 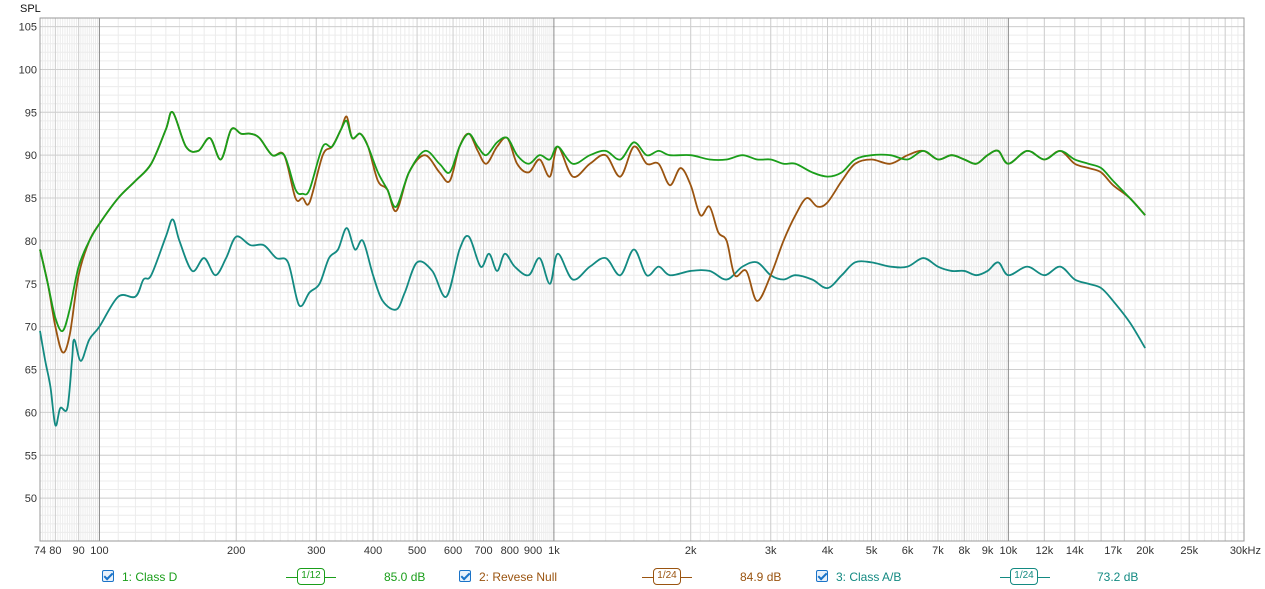 What do you see at coordinates (28, 264) in the screenshot?
I see `y-axis: 105 100 95 90 85 80 75 70 65 60 55 50` at bounding box center [28, 264].